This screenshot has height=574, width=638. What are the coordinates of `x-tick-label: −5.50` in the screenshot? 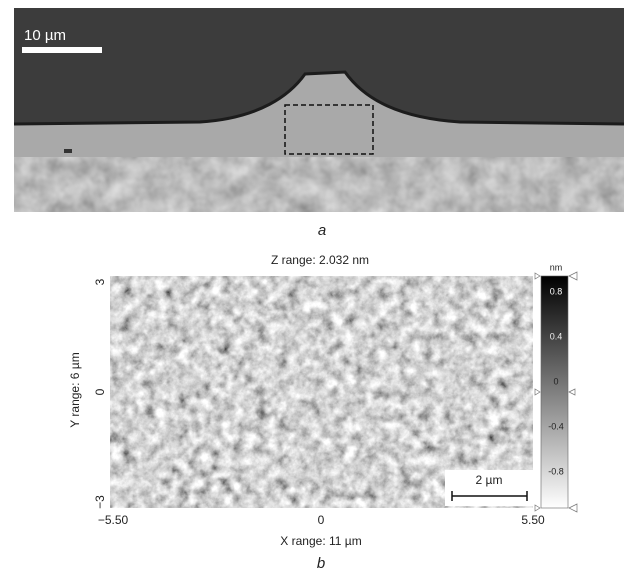 It's located at (113, 520).